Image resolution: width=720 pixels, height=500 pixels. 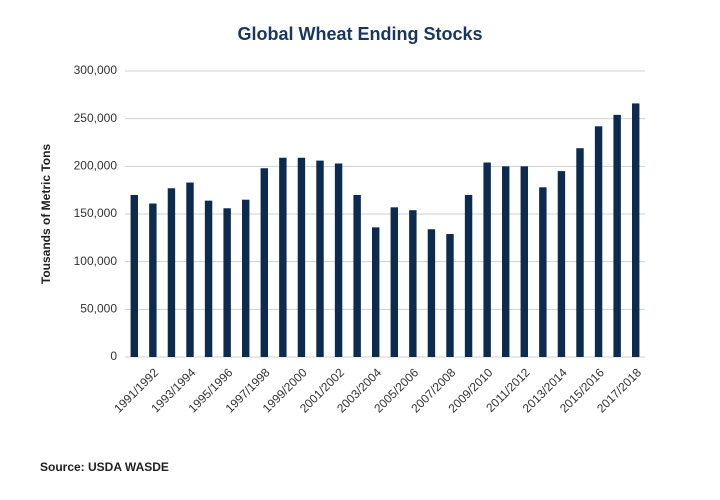 I want to click on y-tick-label: 300,000, so click(x=96, y=70).